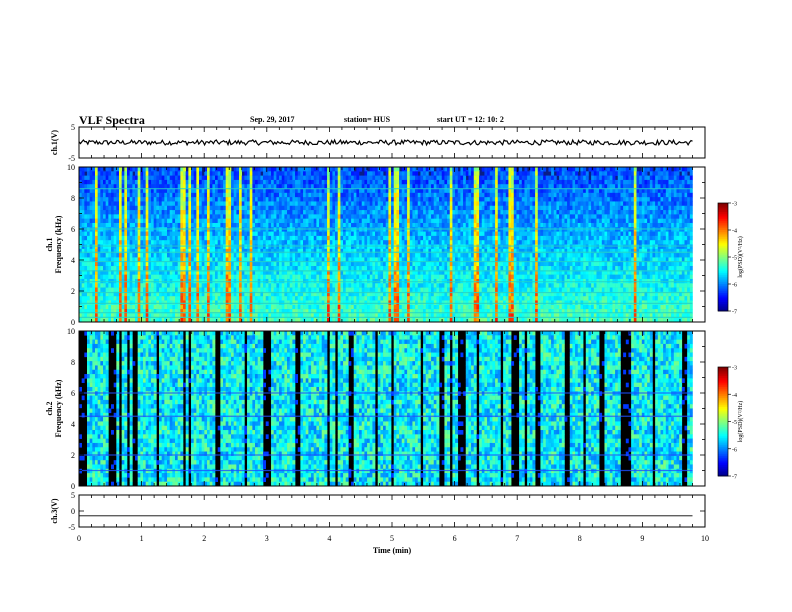  I want to click on x-tick-label: 10, so click(705, 538).